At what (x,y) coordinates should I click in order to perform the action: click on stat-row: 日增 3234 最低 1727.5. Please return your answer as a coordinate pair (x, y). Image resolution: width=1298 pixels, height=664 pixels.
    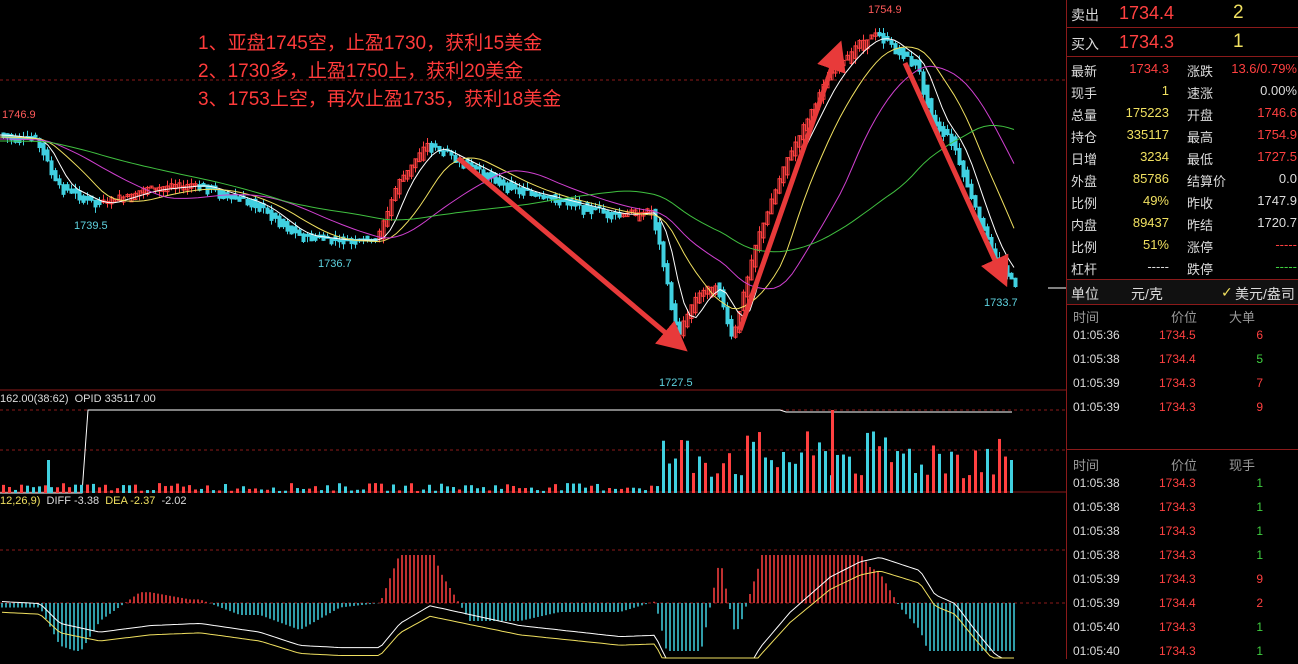
    Looking at the image, I should click on (1182, 157).